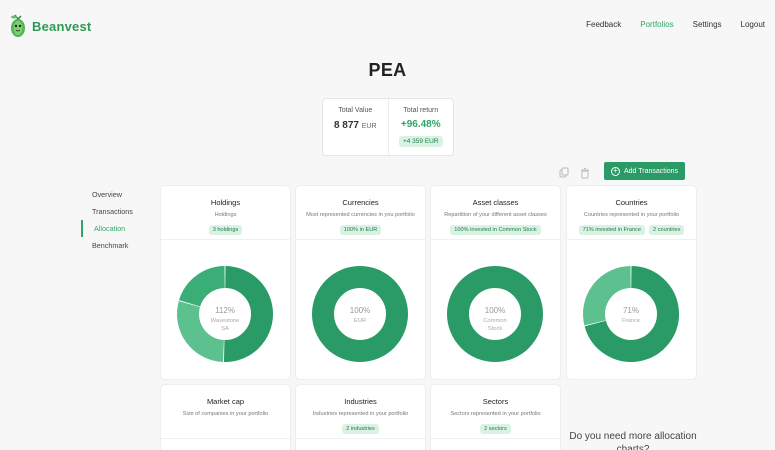 The height and width of the screenshot is (450, 775). I want to click on sectors-card-badges: 2 sectors, so click(495, 429).